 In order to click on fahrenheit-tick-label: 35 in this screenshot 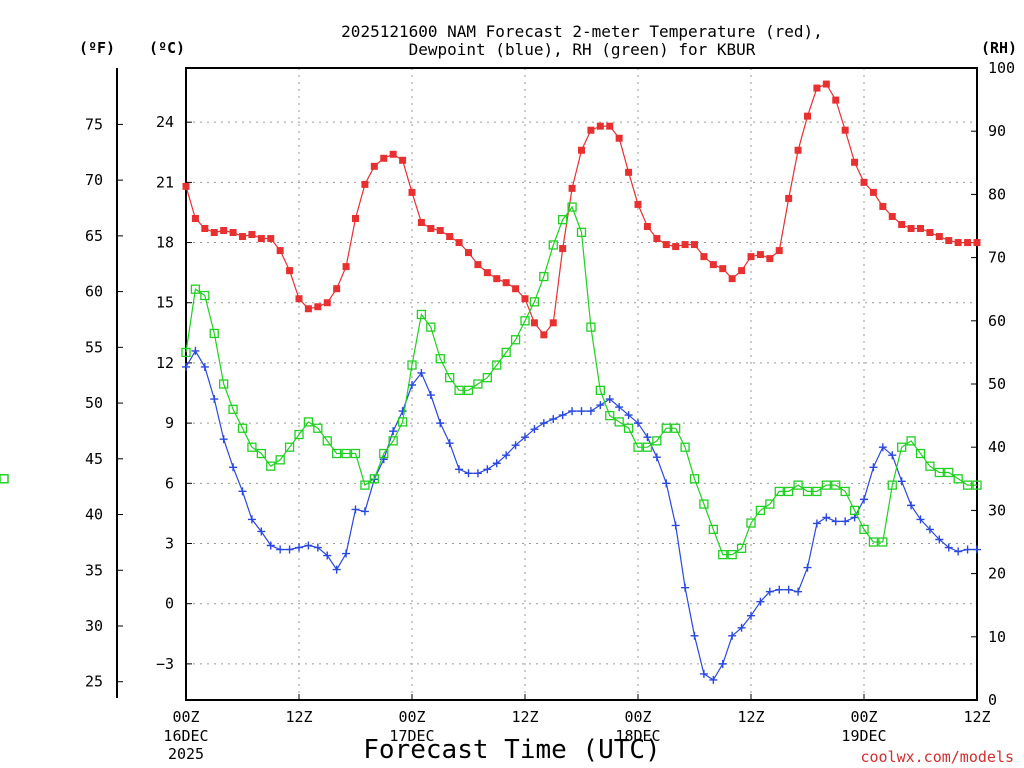, I will do `click(94, 570)`.